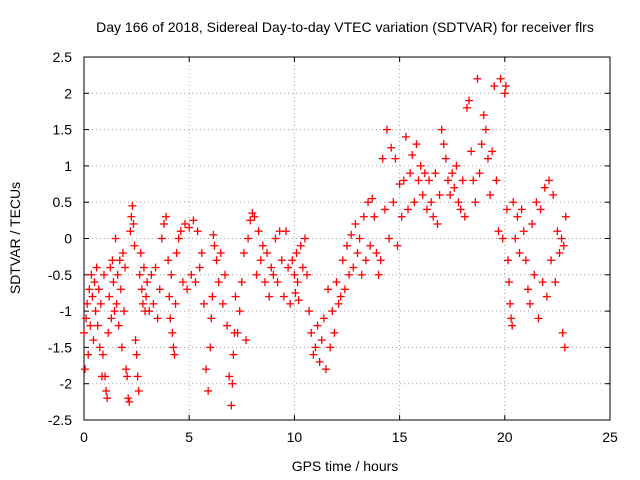 The image size is (640, 480). What do you see at coordinates (400, 437) in the screenshot?
I see `x-tick-label: 15` at bounding box center [400, 437].